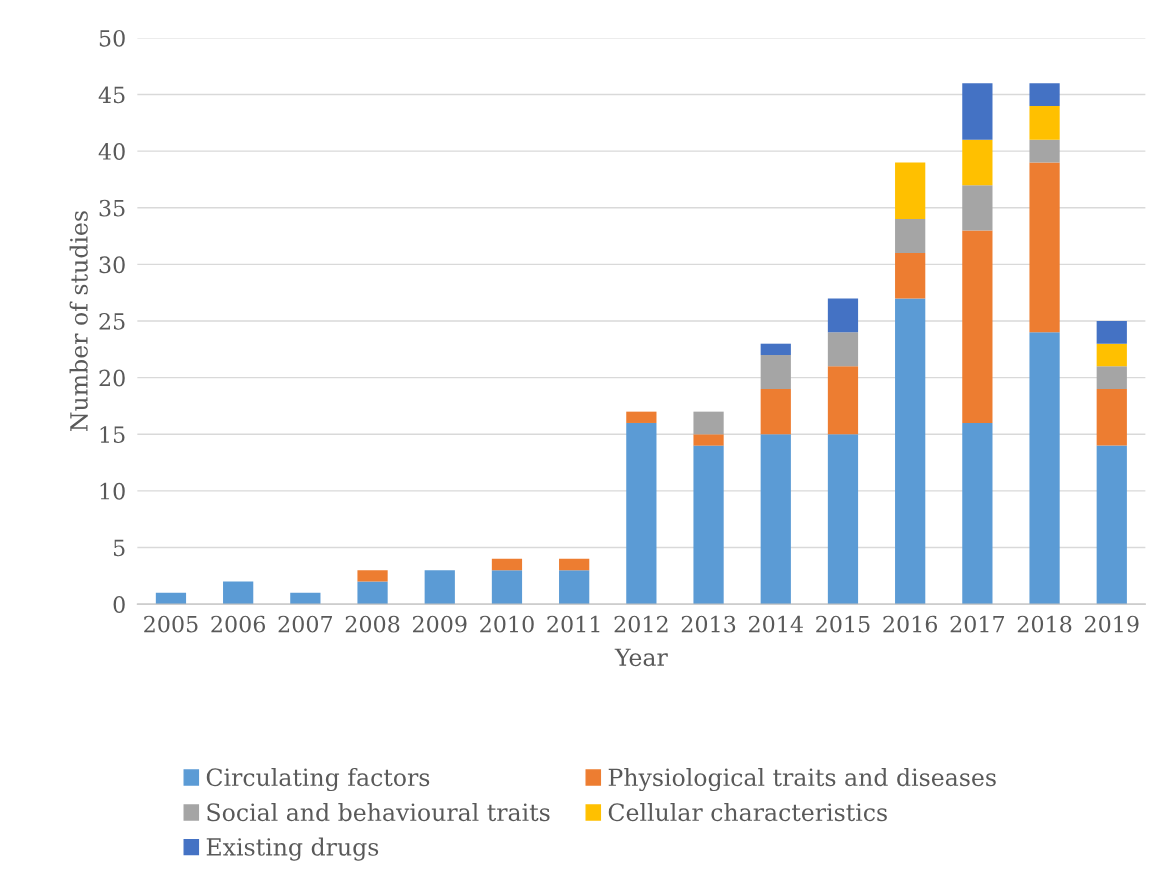 The image size is (1164, 882). What do you see at coordinates (910, 624) in the screenshot?
I see `x-tick-label: 2016` at bounding box center [910, 624].